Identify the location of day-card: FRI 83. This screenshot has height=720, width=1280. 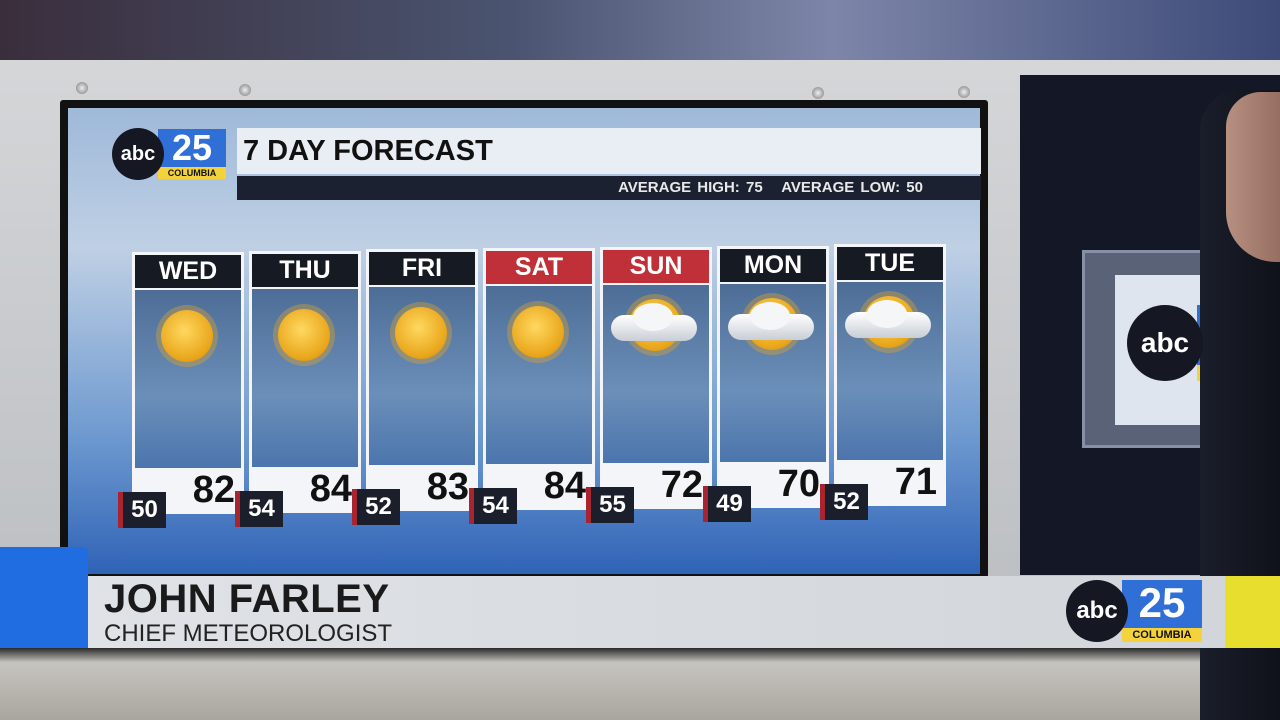
(422, 380).